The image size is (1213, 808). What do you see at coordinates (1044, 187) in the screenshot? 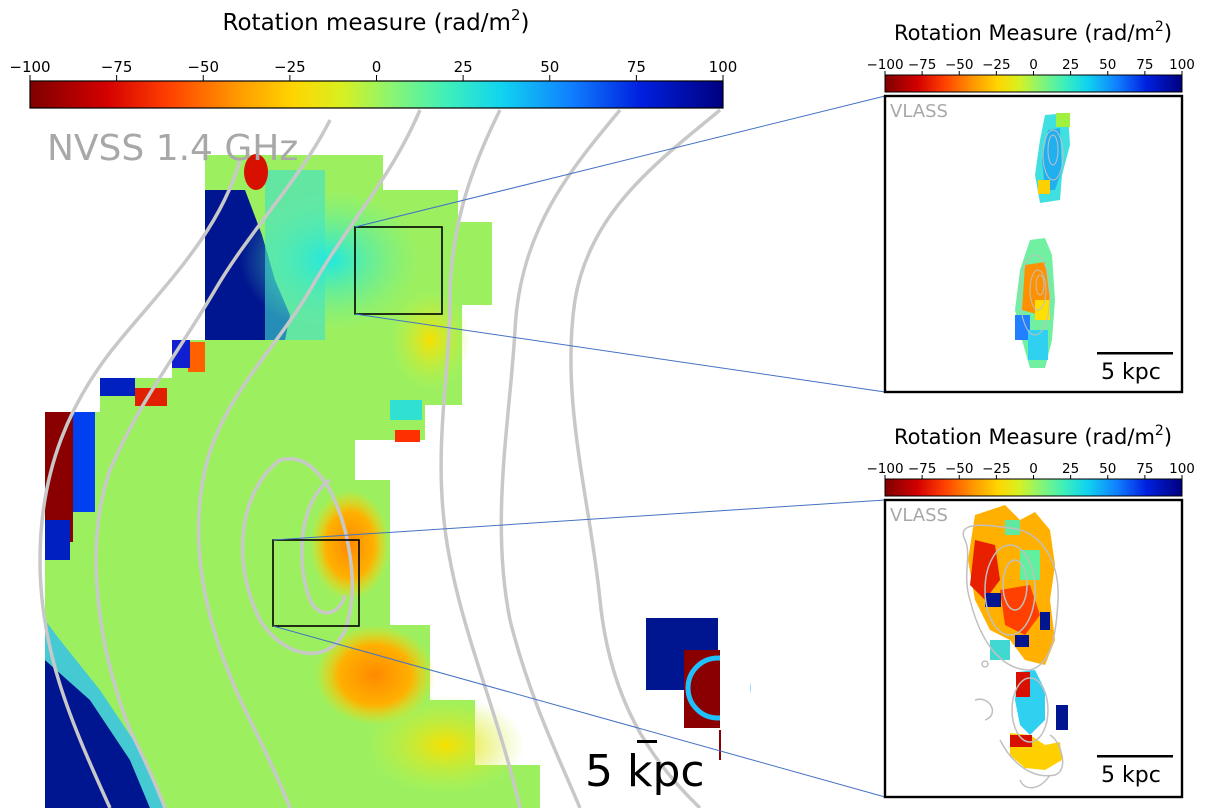
I see `inset-upper-lobe-top-yellow` at bounding box center [1044, 187].